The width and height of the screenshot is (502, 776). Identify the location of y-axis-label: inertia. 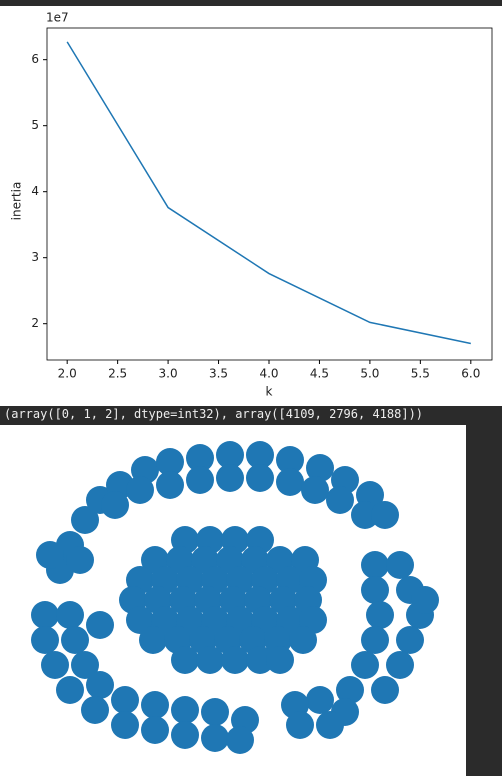
(17, 201).